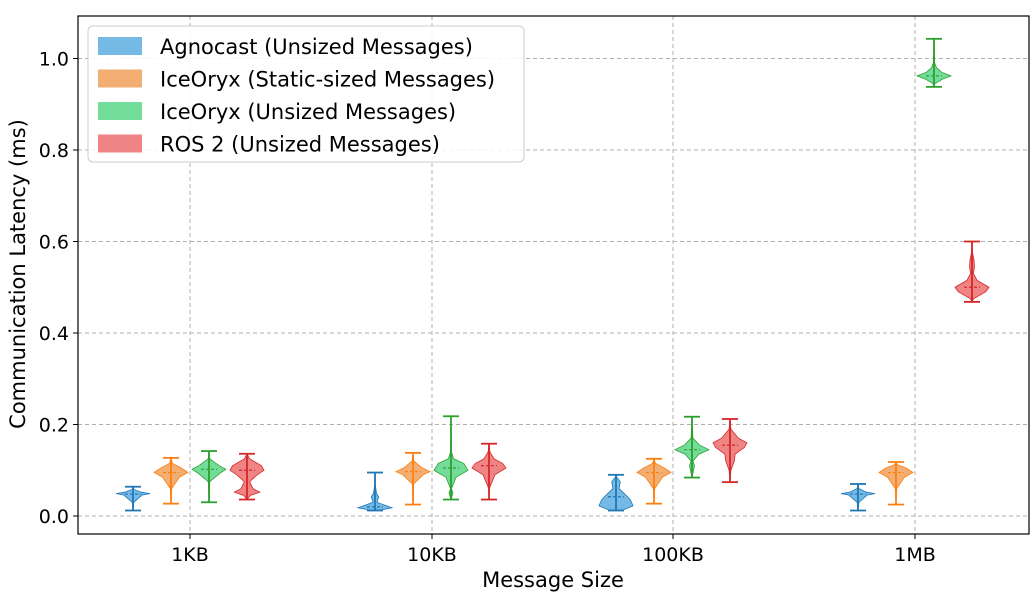  What do you see at coordinates (553, 550) in the screenshot?
I see `x-ticks: 1KB 10KB 100KB 1MB` at bounding box center [553, 550].